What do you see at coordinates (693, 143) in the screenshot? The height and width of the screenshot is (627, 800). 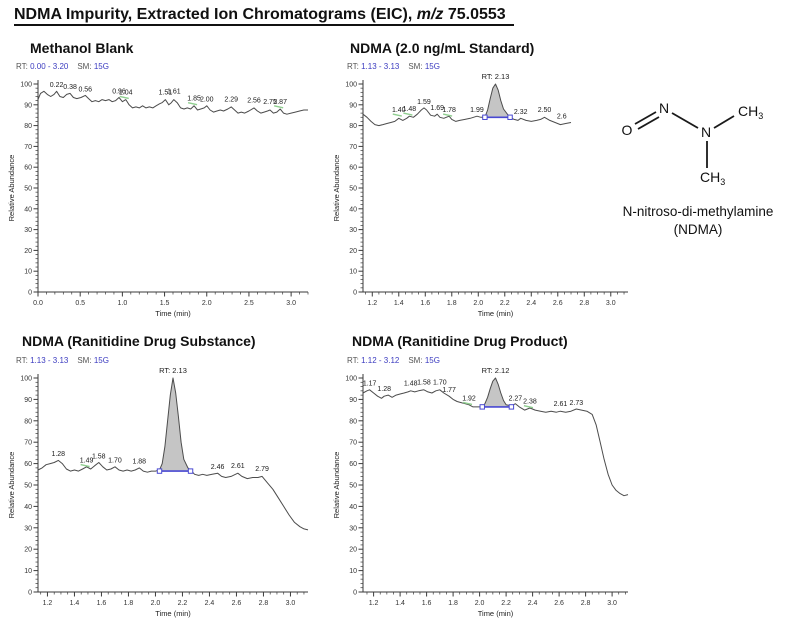 I see `molecule-structure: O N N CH3 CH3` at bounding box center [693, 143].